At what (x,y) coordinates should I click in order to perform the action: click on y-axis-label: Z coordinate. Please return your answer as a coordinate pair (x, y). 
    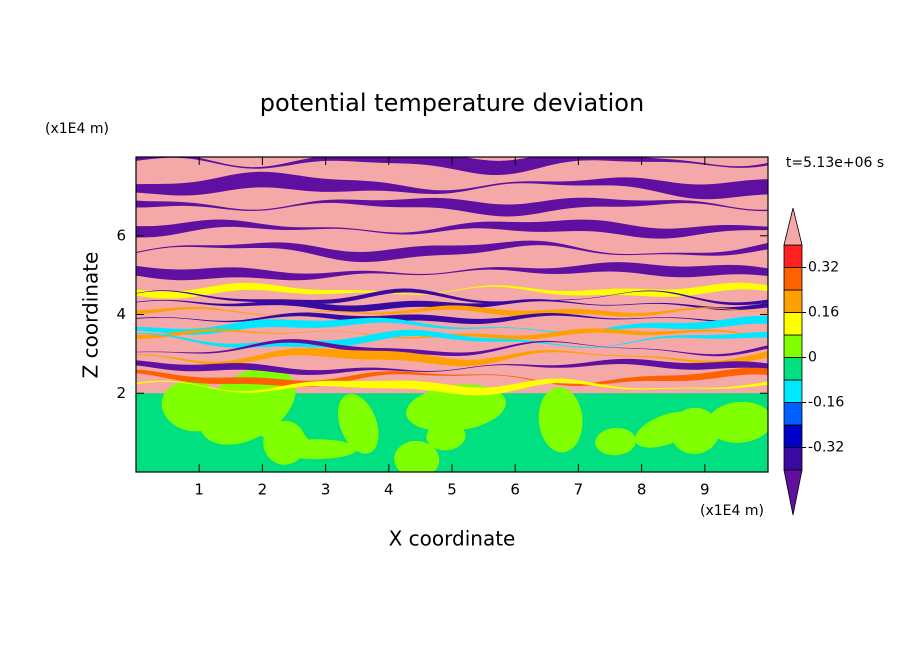
    Looking at the image, I should click on (91, 315).